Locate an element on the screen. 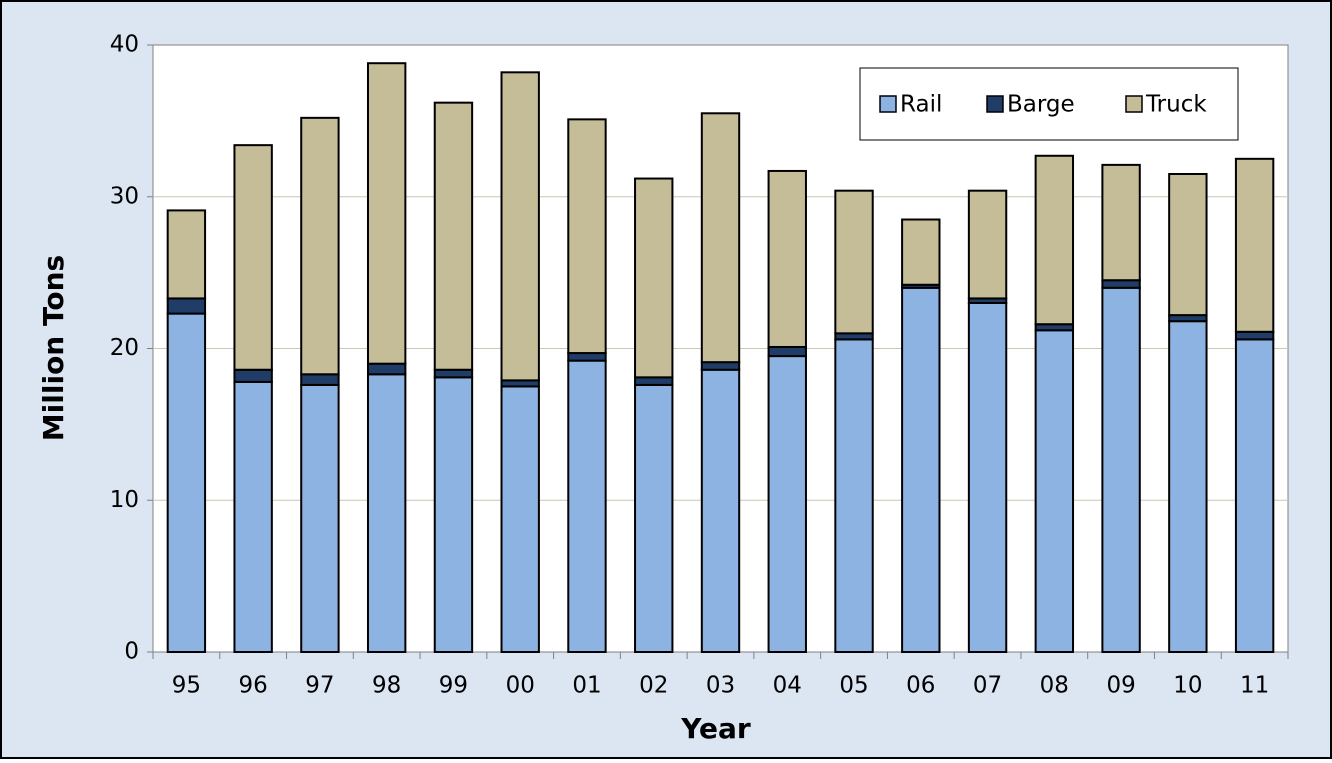  y-tick-label: 30 is located at coordinates (124, 196).